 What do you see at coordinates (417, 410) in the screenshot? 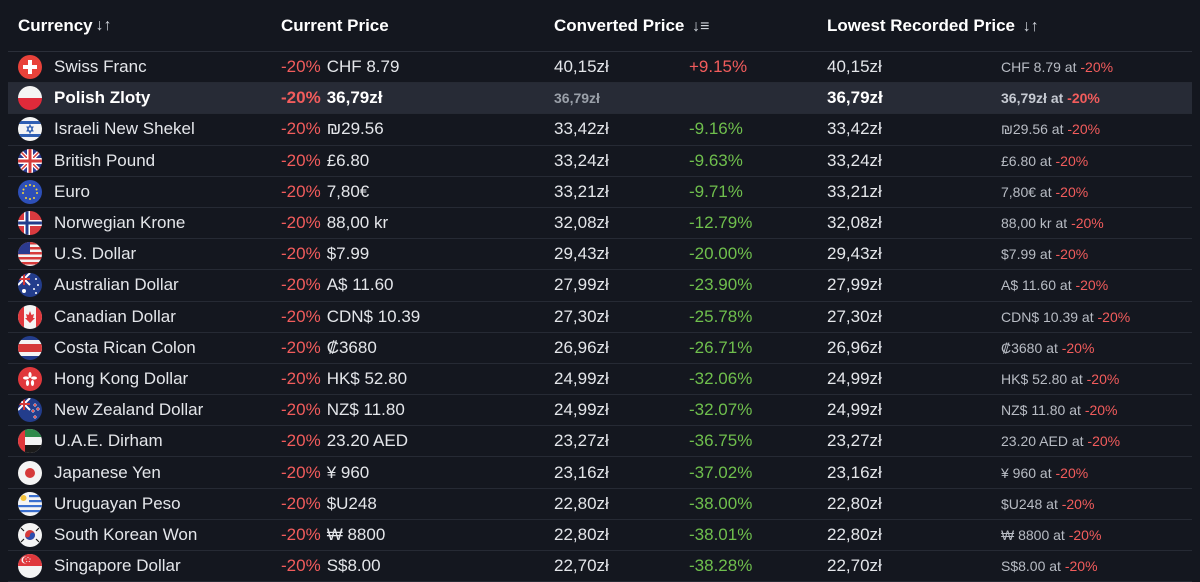
I see `current-price-cell: -20% NZ$ 11.80` at bounding box center [417, 410].